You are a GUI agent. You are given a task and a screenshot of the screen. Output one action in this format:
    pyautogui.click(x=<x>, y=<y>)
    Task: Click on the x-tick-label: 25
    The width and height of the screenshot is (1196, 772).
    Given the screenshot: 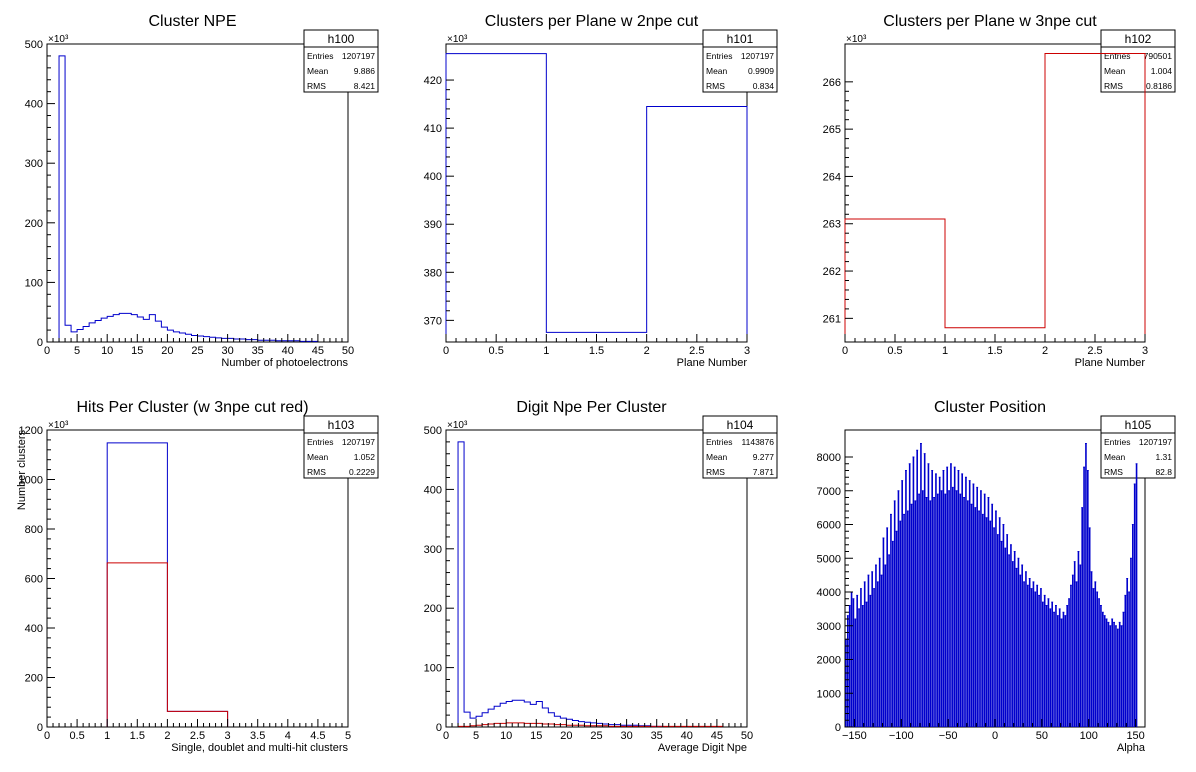 What is the action you would take?
    pyautogui.click(x=596, y=736)
    